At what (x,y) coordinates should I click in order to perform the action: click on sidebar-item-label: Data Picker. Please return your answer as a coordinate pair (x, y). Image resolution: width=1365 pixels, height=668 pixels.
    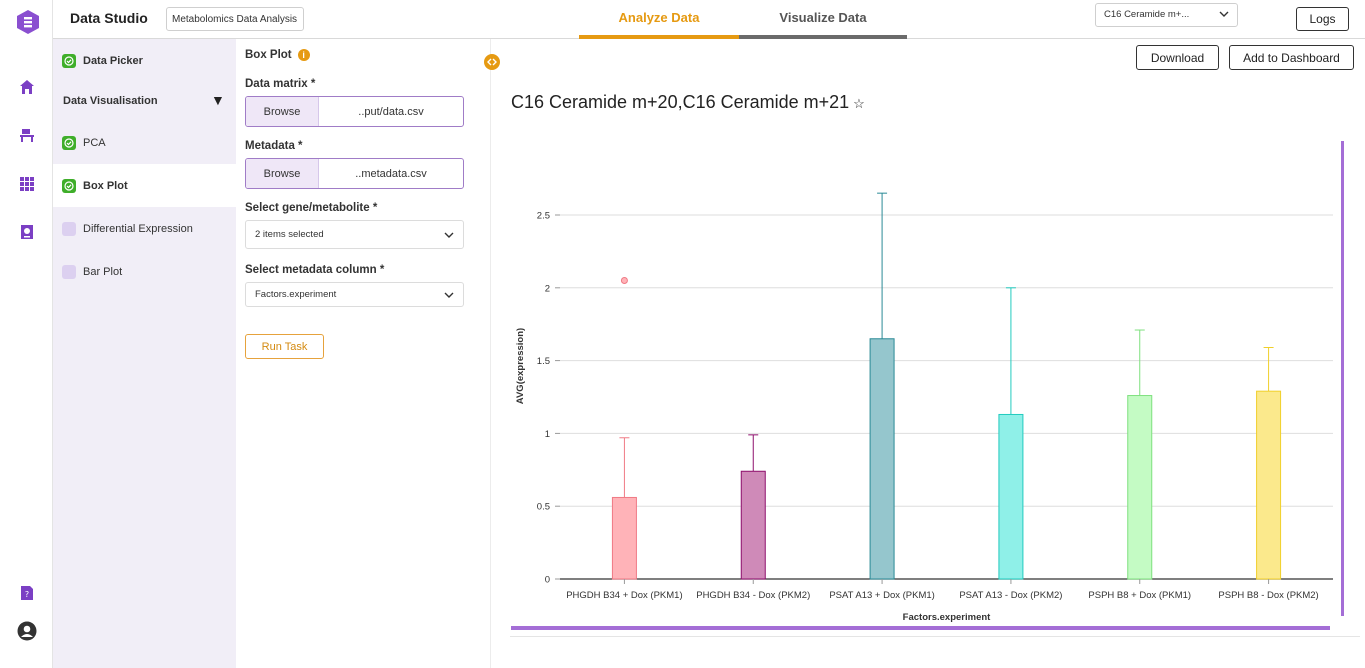
    Looking at the image, I should click on (113, 60).